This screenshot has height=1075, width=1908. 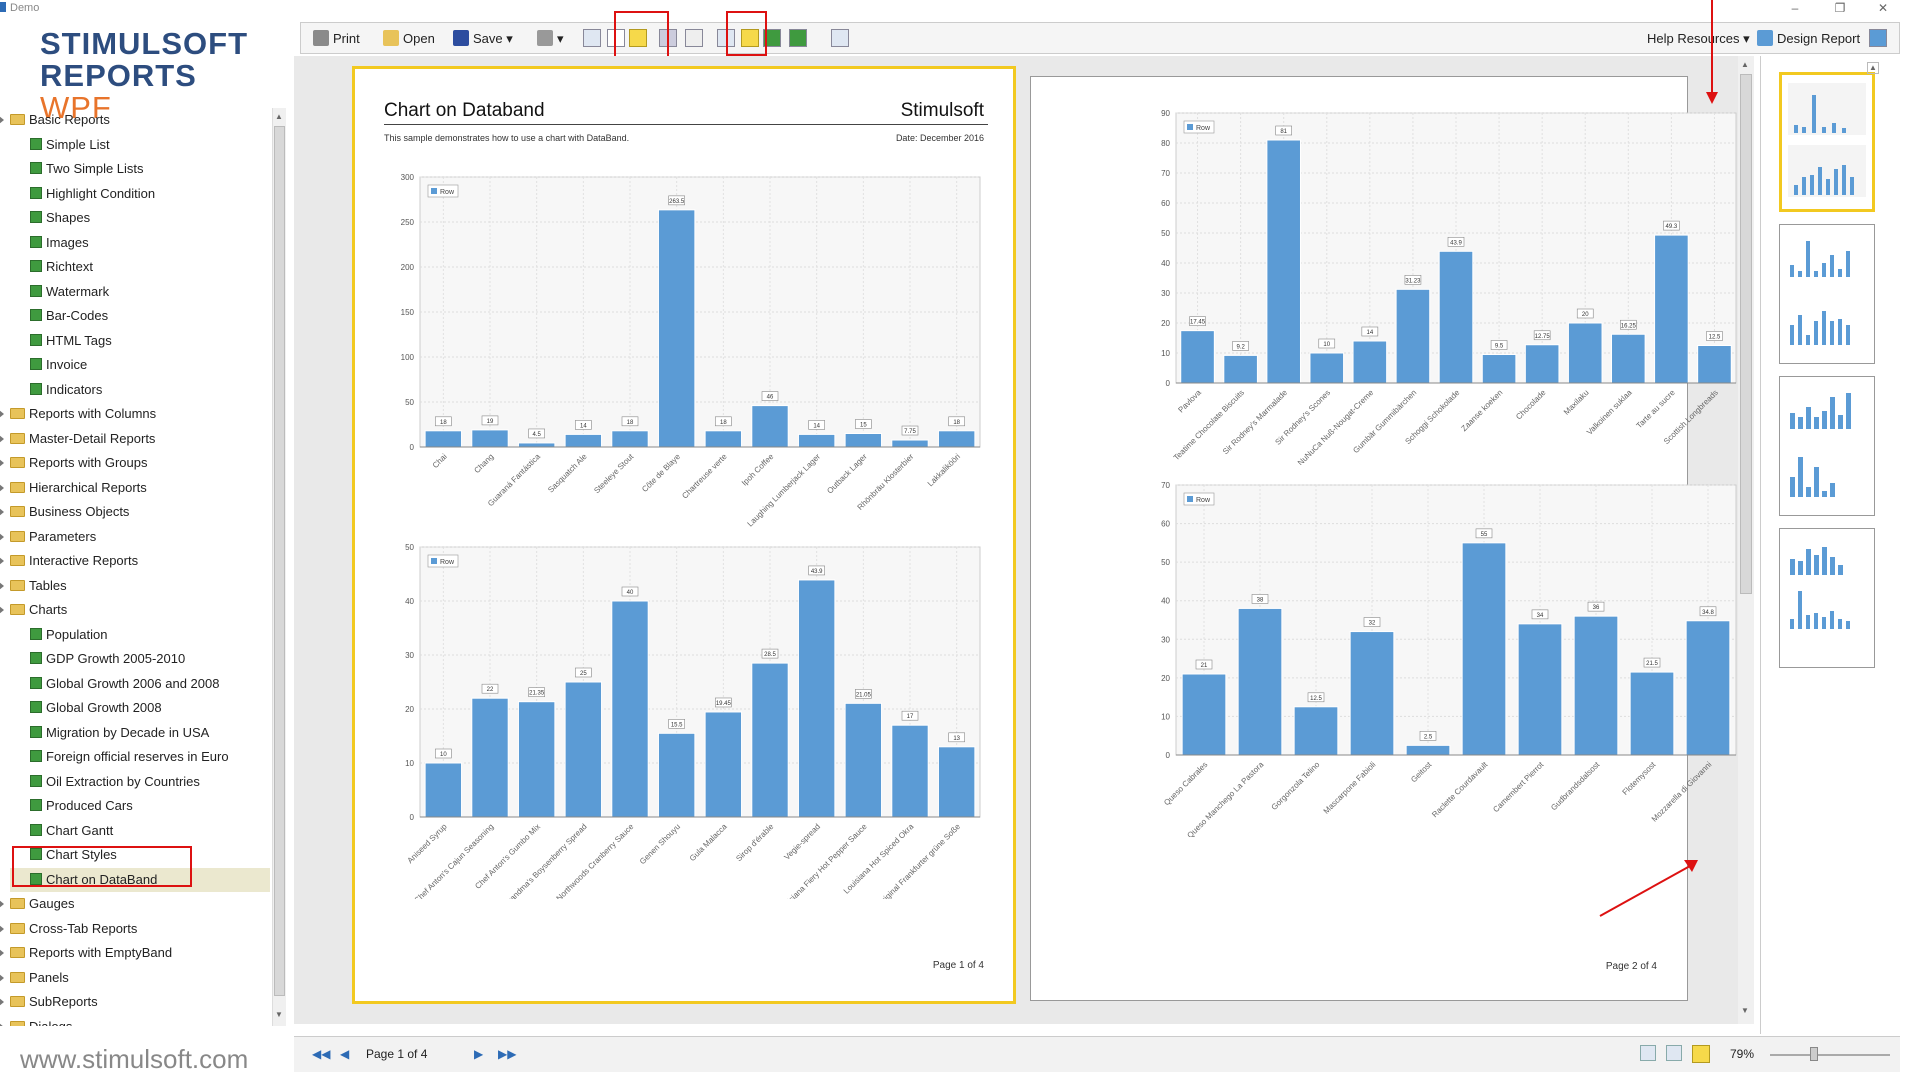 I want to click on tree-report-item: GDP Growth 2005-2010, so click(x=140, y=659).